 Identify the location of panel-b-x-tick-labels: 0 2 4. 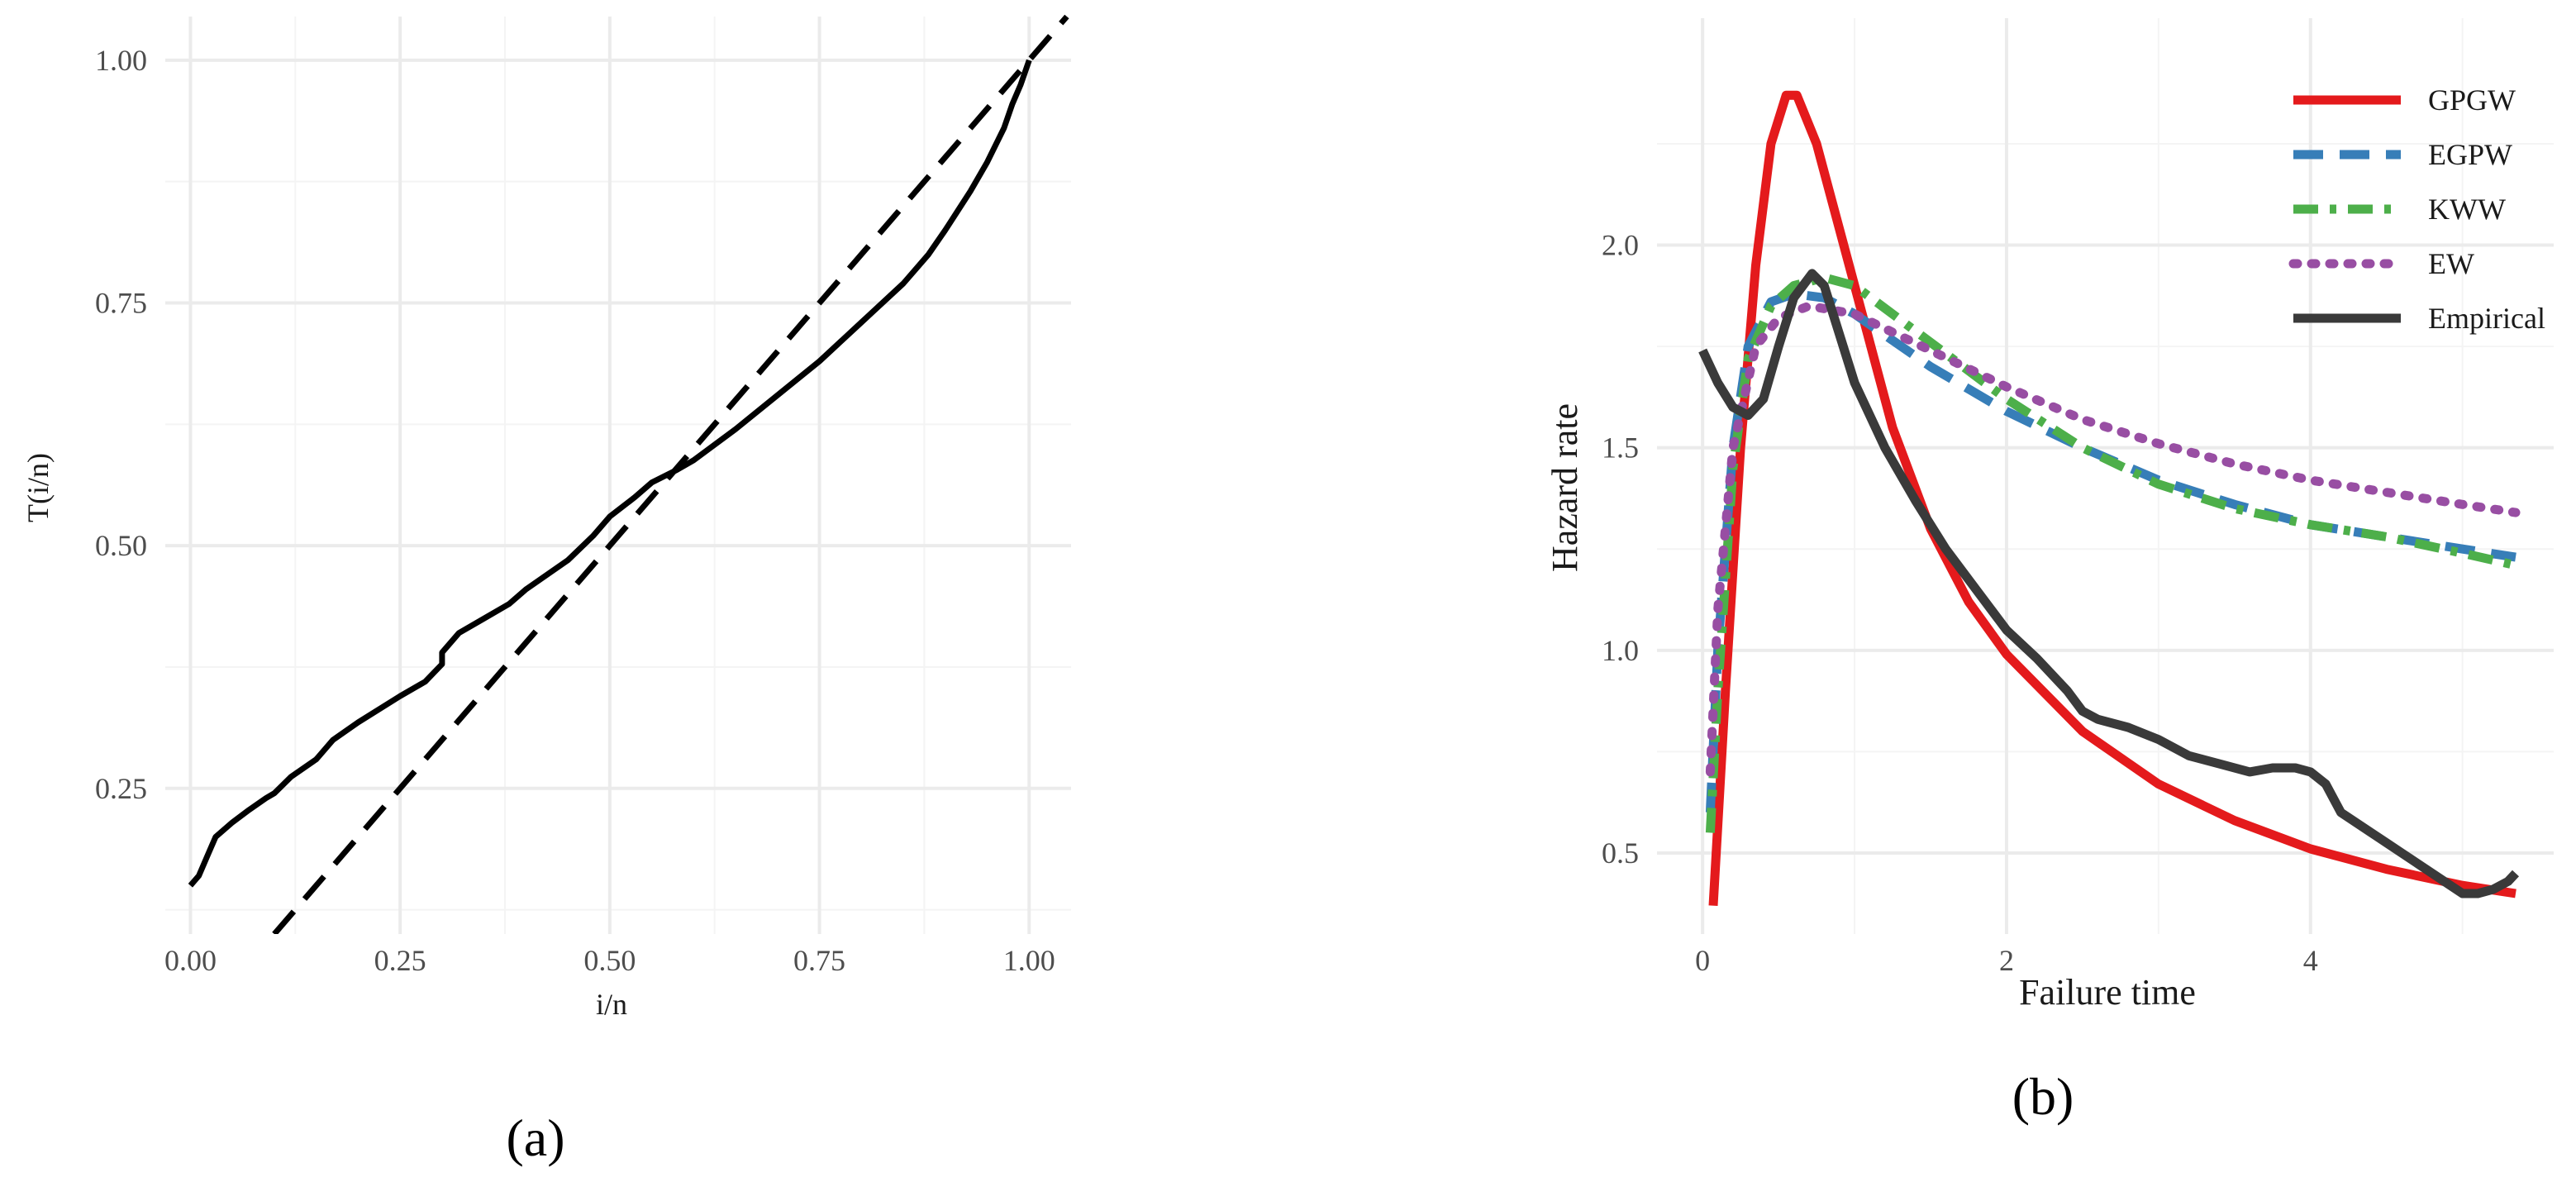
(2007, 960).